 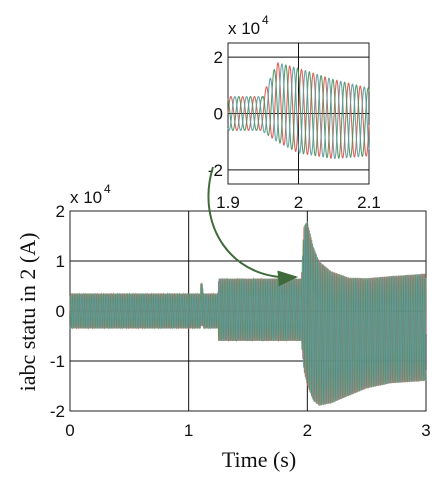 What do you see at coordinates (69, 430) in the screenshot?
I see `main-x-tick-label: 0` at bounding box center [69, 430].